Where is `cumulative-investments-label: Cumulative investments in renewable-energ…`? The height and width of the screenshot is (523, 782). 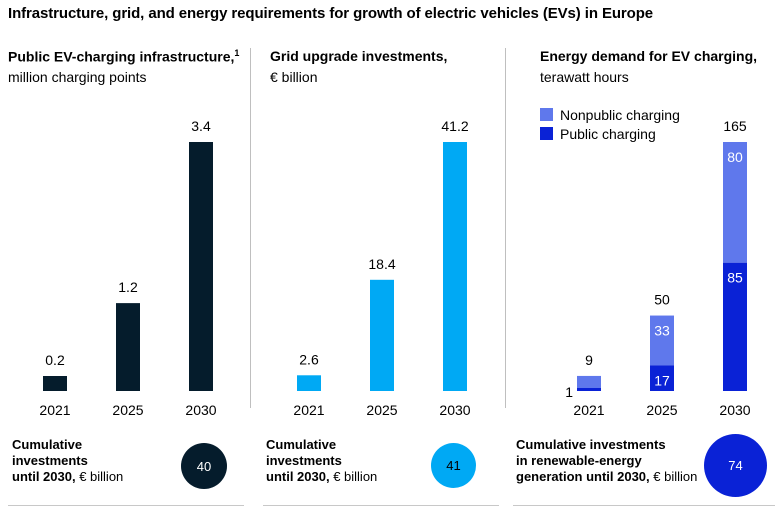 cumulative-investments-label: Cumulative investments in renewable-energ… is located at coordinates (607, 460).